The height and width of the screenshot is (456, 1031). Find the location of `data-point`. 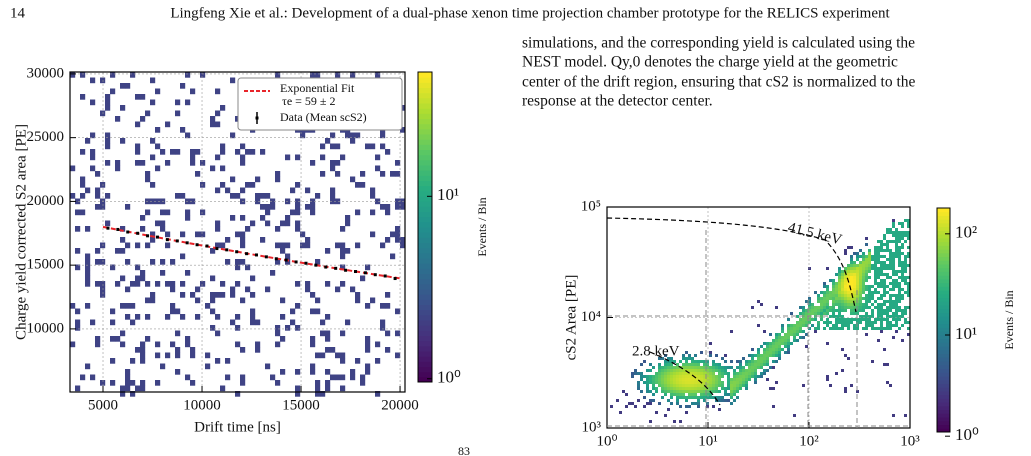

data-point is located at coordinates (326, 267).